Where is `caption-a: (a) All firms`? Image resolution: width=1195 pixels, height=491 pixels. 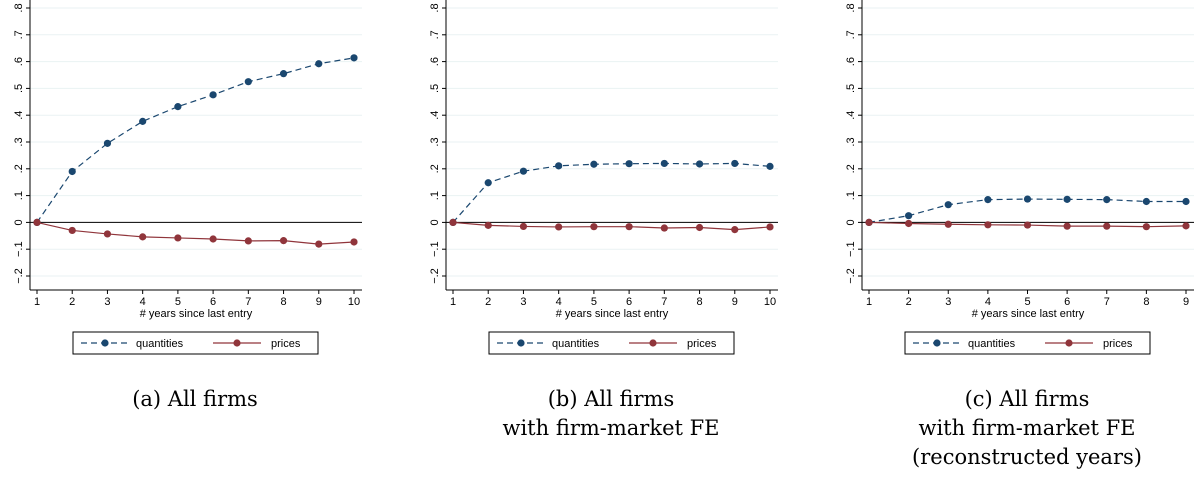
caption-a: (a) All firms is located at coordinates (195, 399).